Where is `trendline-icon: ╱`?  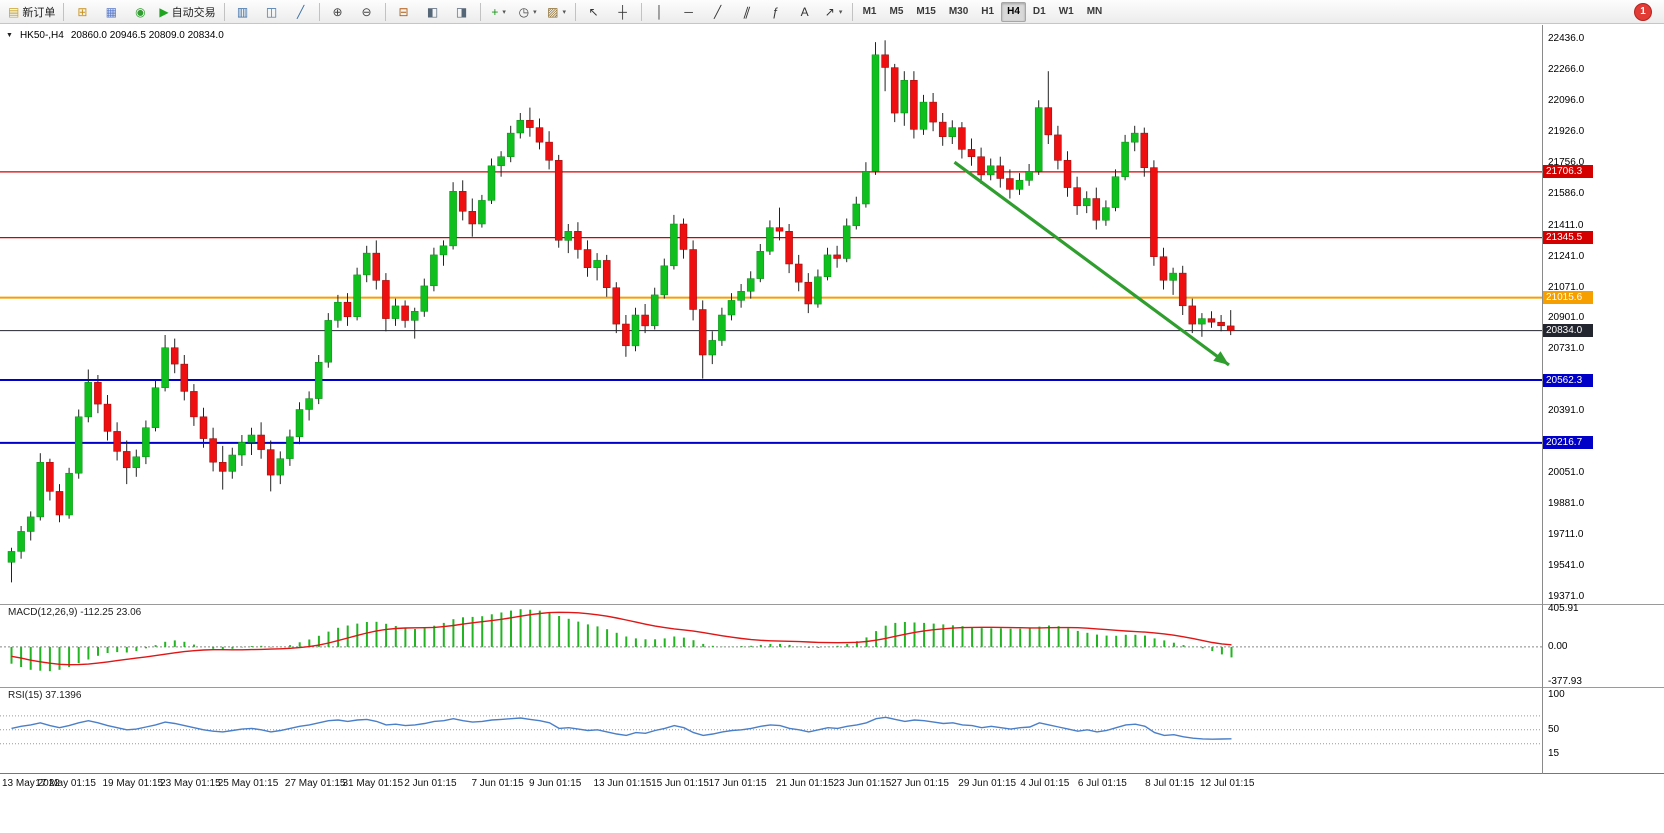
trendline-icon: ╱ is located at coordinates (717, 11).